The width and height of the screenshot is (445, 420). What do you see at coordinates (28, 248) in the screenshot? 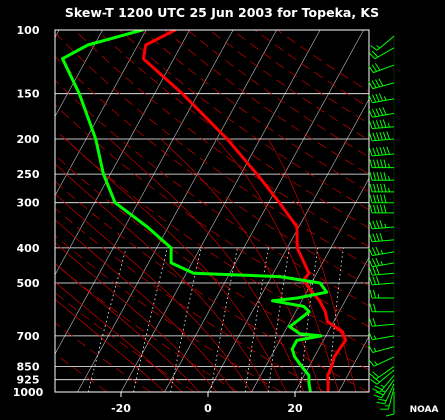
I see `pressure-tick-400: 400` at bounding box center [28, 248].